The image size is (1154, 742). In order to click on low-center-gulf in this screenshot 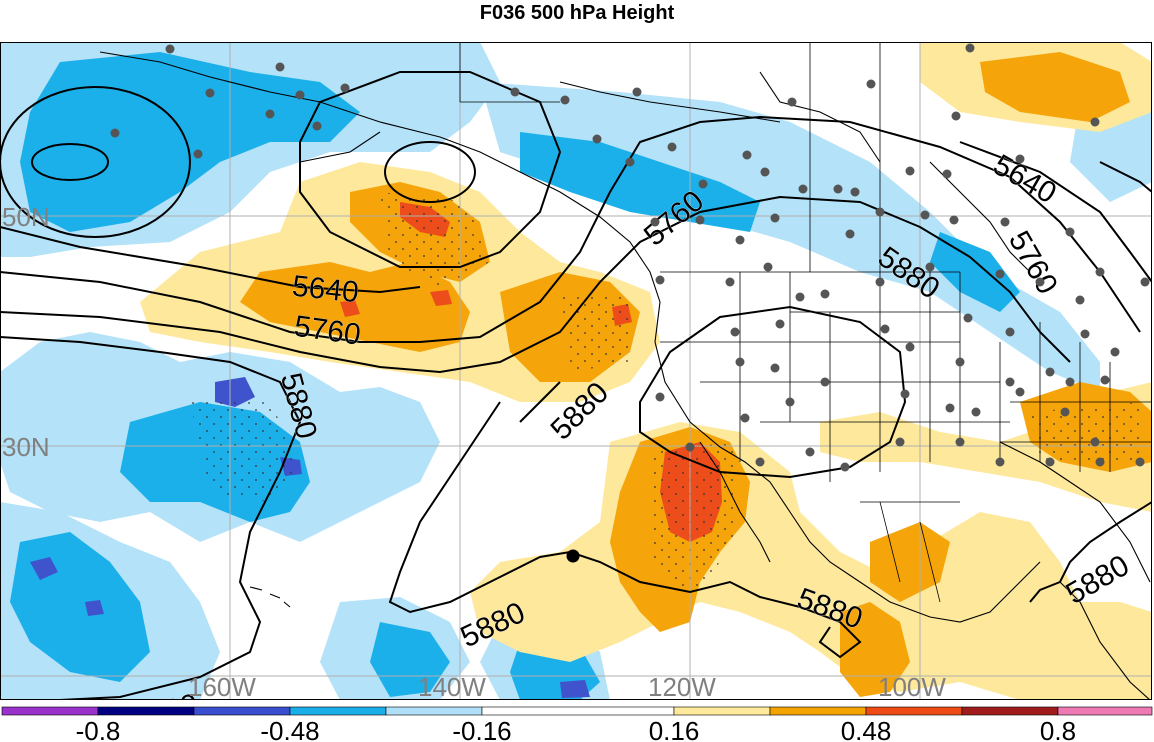, I will do `click(430, 172)`.